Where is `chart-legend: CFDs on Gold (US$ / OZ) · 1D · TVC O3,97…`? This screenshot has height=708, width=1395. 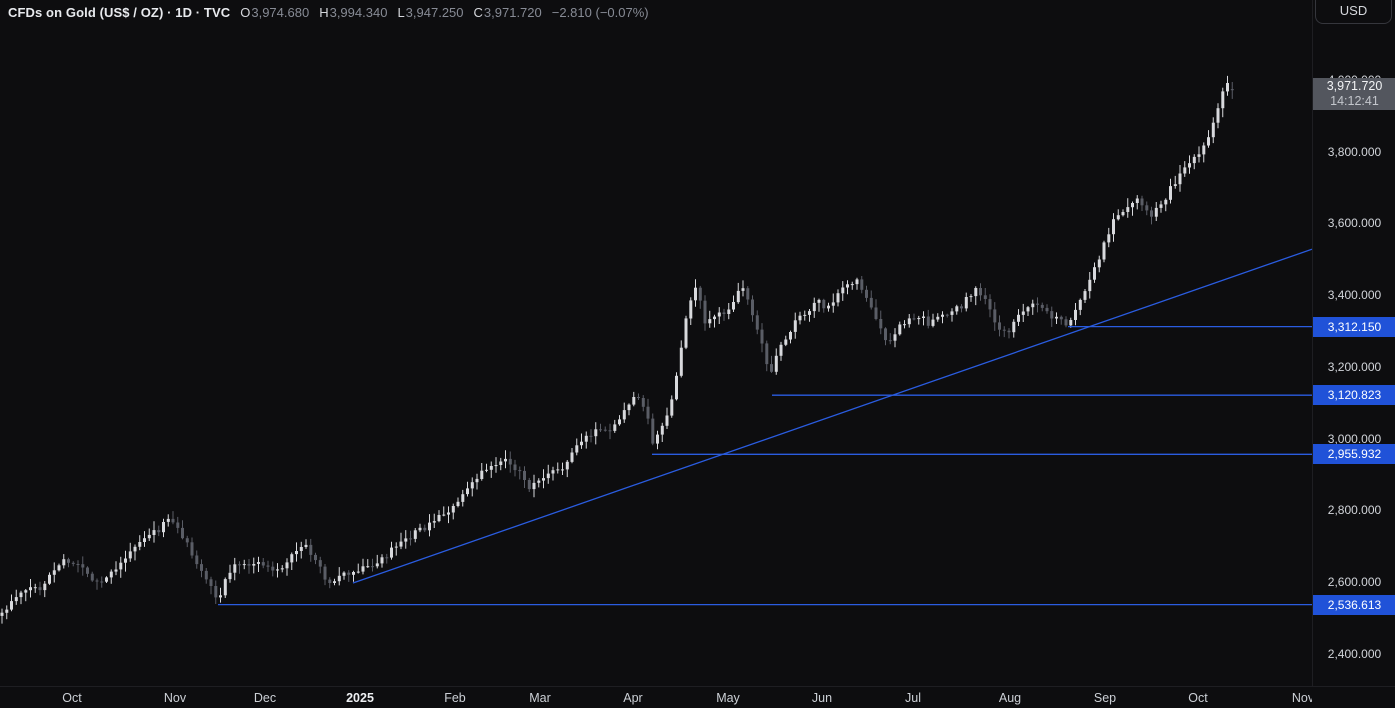 chart-legend: CFDs on Gold (US$ / OZ) · 1D · TVC O3,97… is located at coordinates (328, 12).